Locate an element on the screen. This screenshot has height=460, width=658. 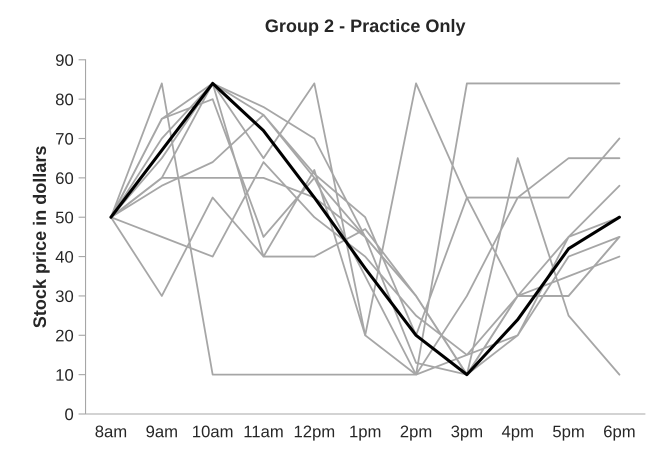
y-axis-title: Stock price in dollars is located at coordinates (41, 237).